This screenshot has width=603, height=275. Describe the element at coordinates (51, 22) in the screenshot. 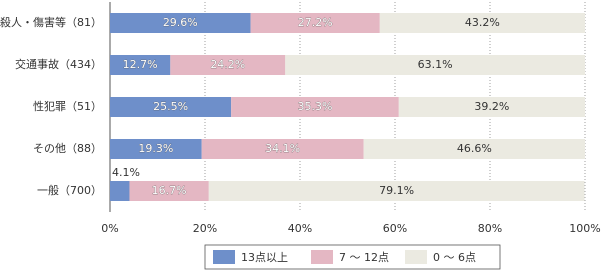

I see `y-tick-label: 殺人・傷害等（81）` at that location.